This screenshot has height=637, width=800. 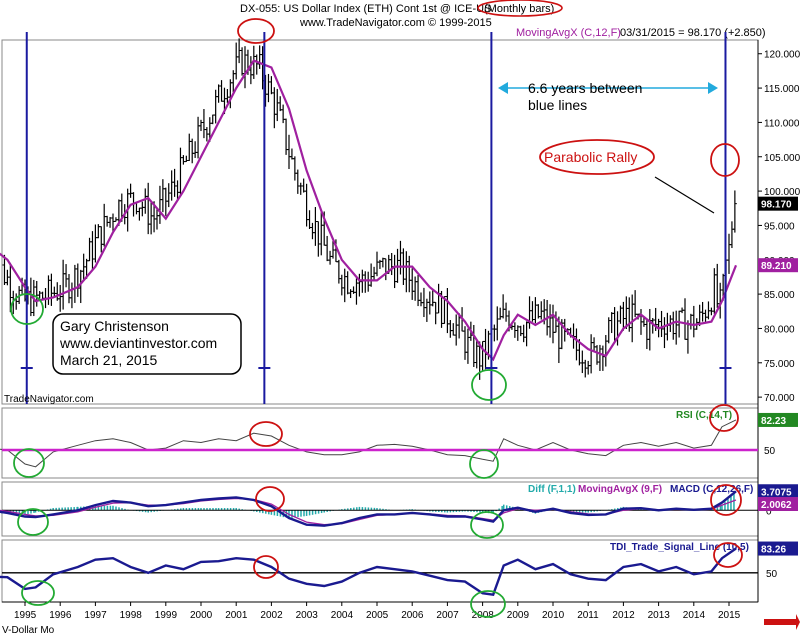 I want to click on xtick-label: 2011, so click(x=588, y=615).